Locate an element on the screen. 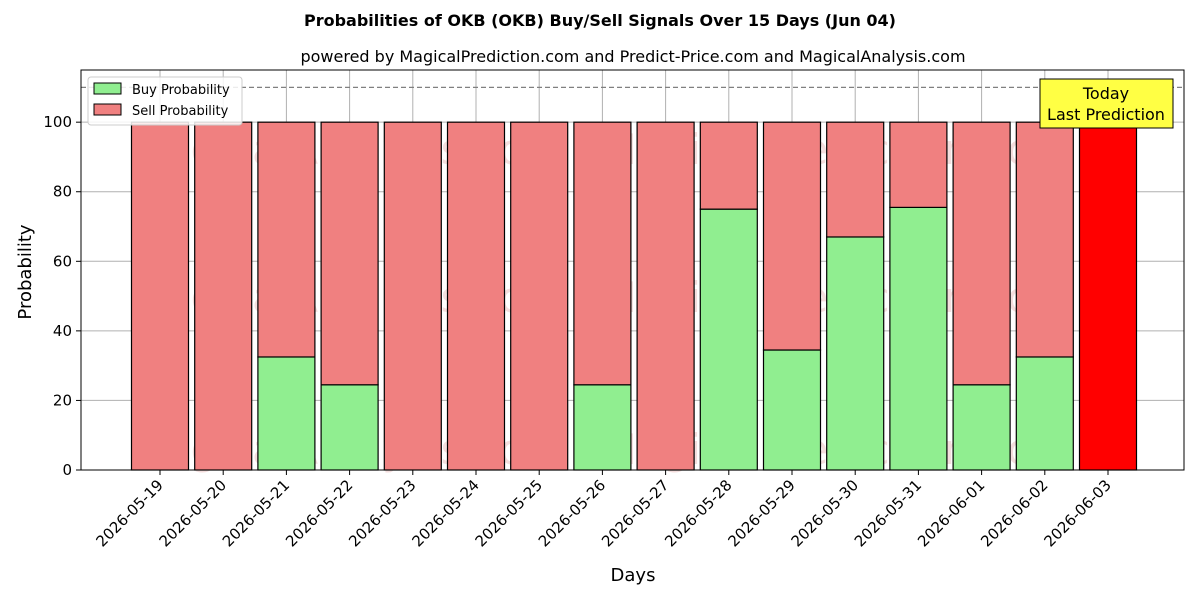 The height and width of the screenshot is (600, 1200). y-tick-label: 40 is located at coordinates (62, 331).